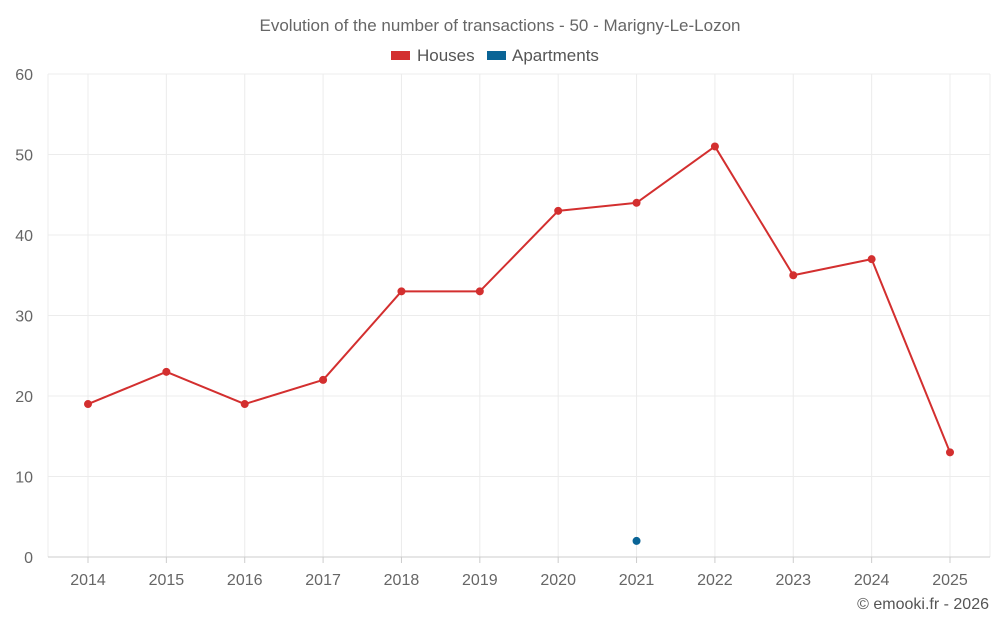  I want to click on legend-swatch-apartments, so click(496, 55).